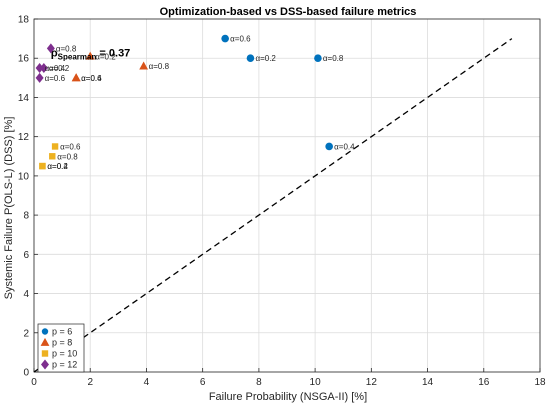 The height and width of the screenshot is (405, 550). Describe the element at coordinates (26, 216) in the screenshot. I see `y-tick-label: 8` at that location.